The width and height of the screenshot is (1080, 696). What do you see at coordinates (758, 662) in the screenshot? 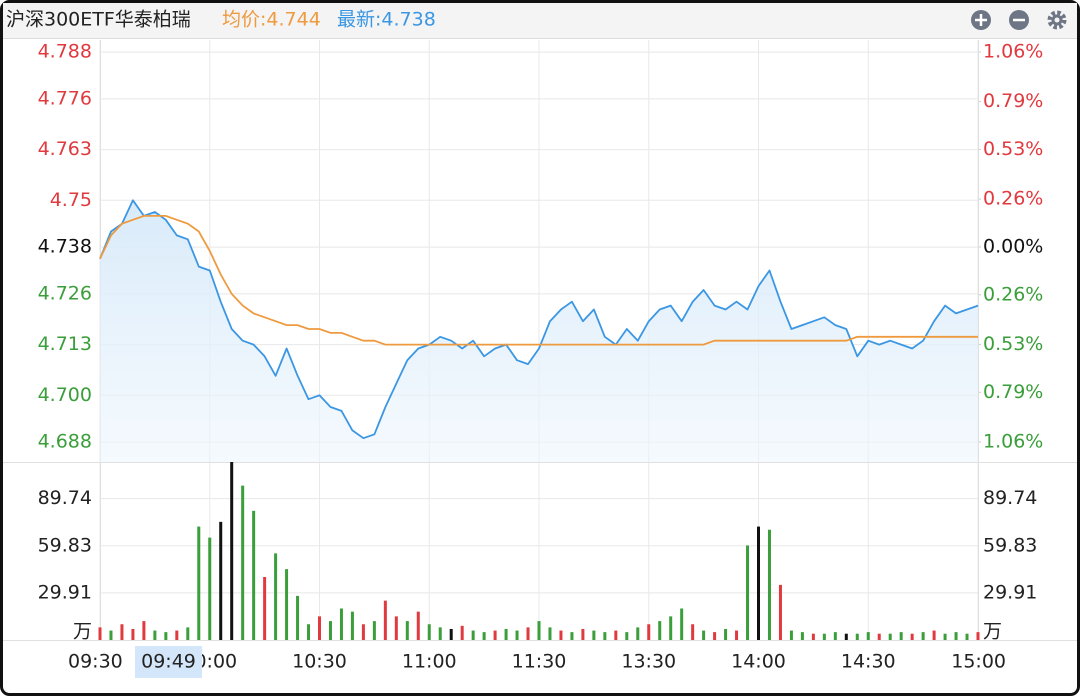
I see `x-tick-label: 14:00` at bounding box center [758, 662].